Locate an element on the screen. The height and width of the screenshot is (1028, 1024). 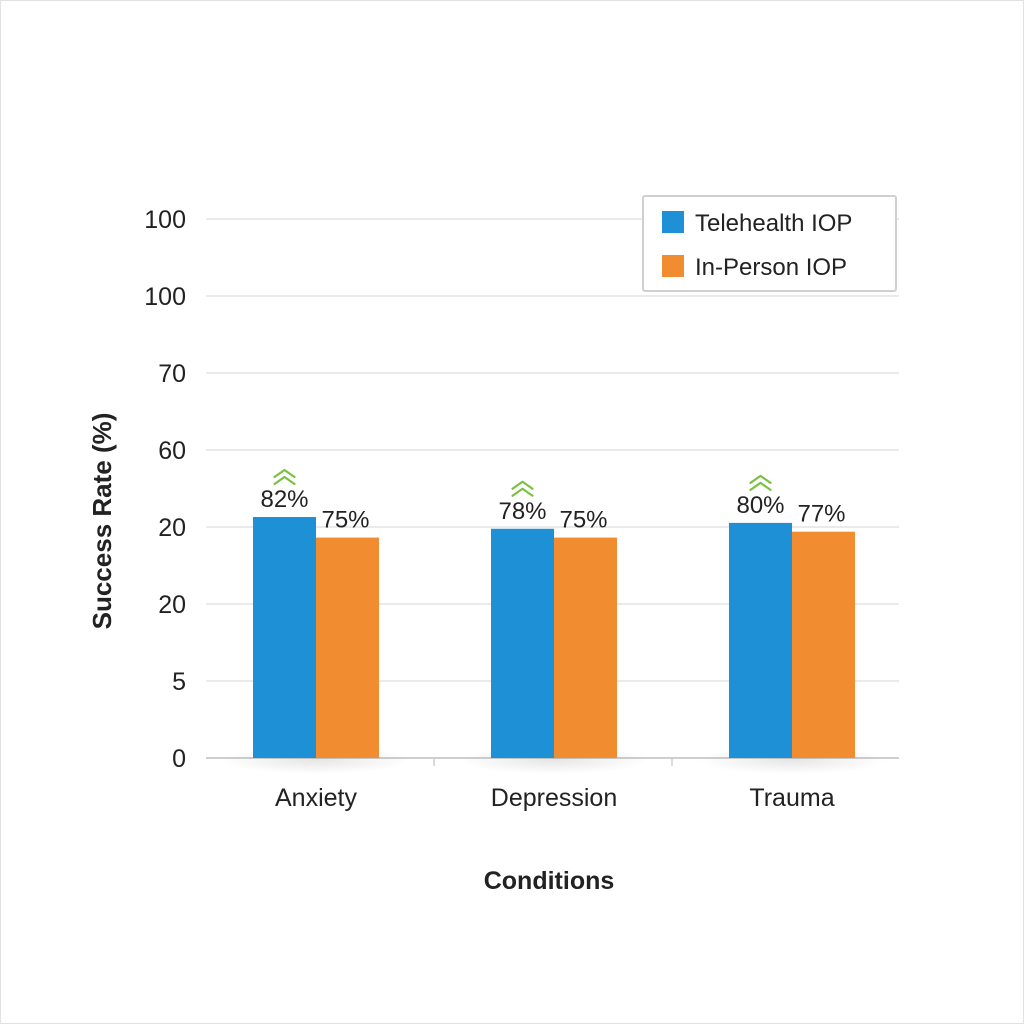
data-label: 78% is located at coordinates (522, 511).